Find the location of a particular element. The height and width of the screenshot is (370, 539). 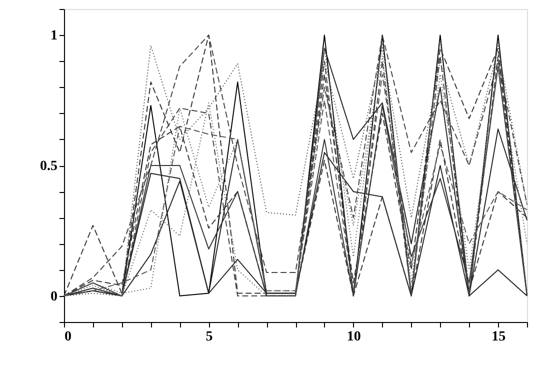

x-tick-label: 10 is located at coordinates (353, 337).